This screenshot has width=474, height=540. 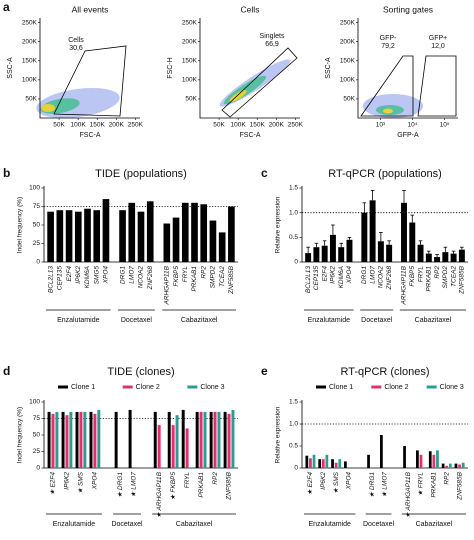 I want to click on x-tick-label: 10⁴, so click(x=412, y=125).